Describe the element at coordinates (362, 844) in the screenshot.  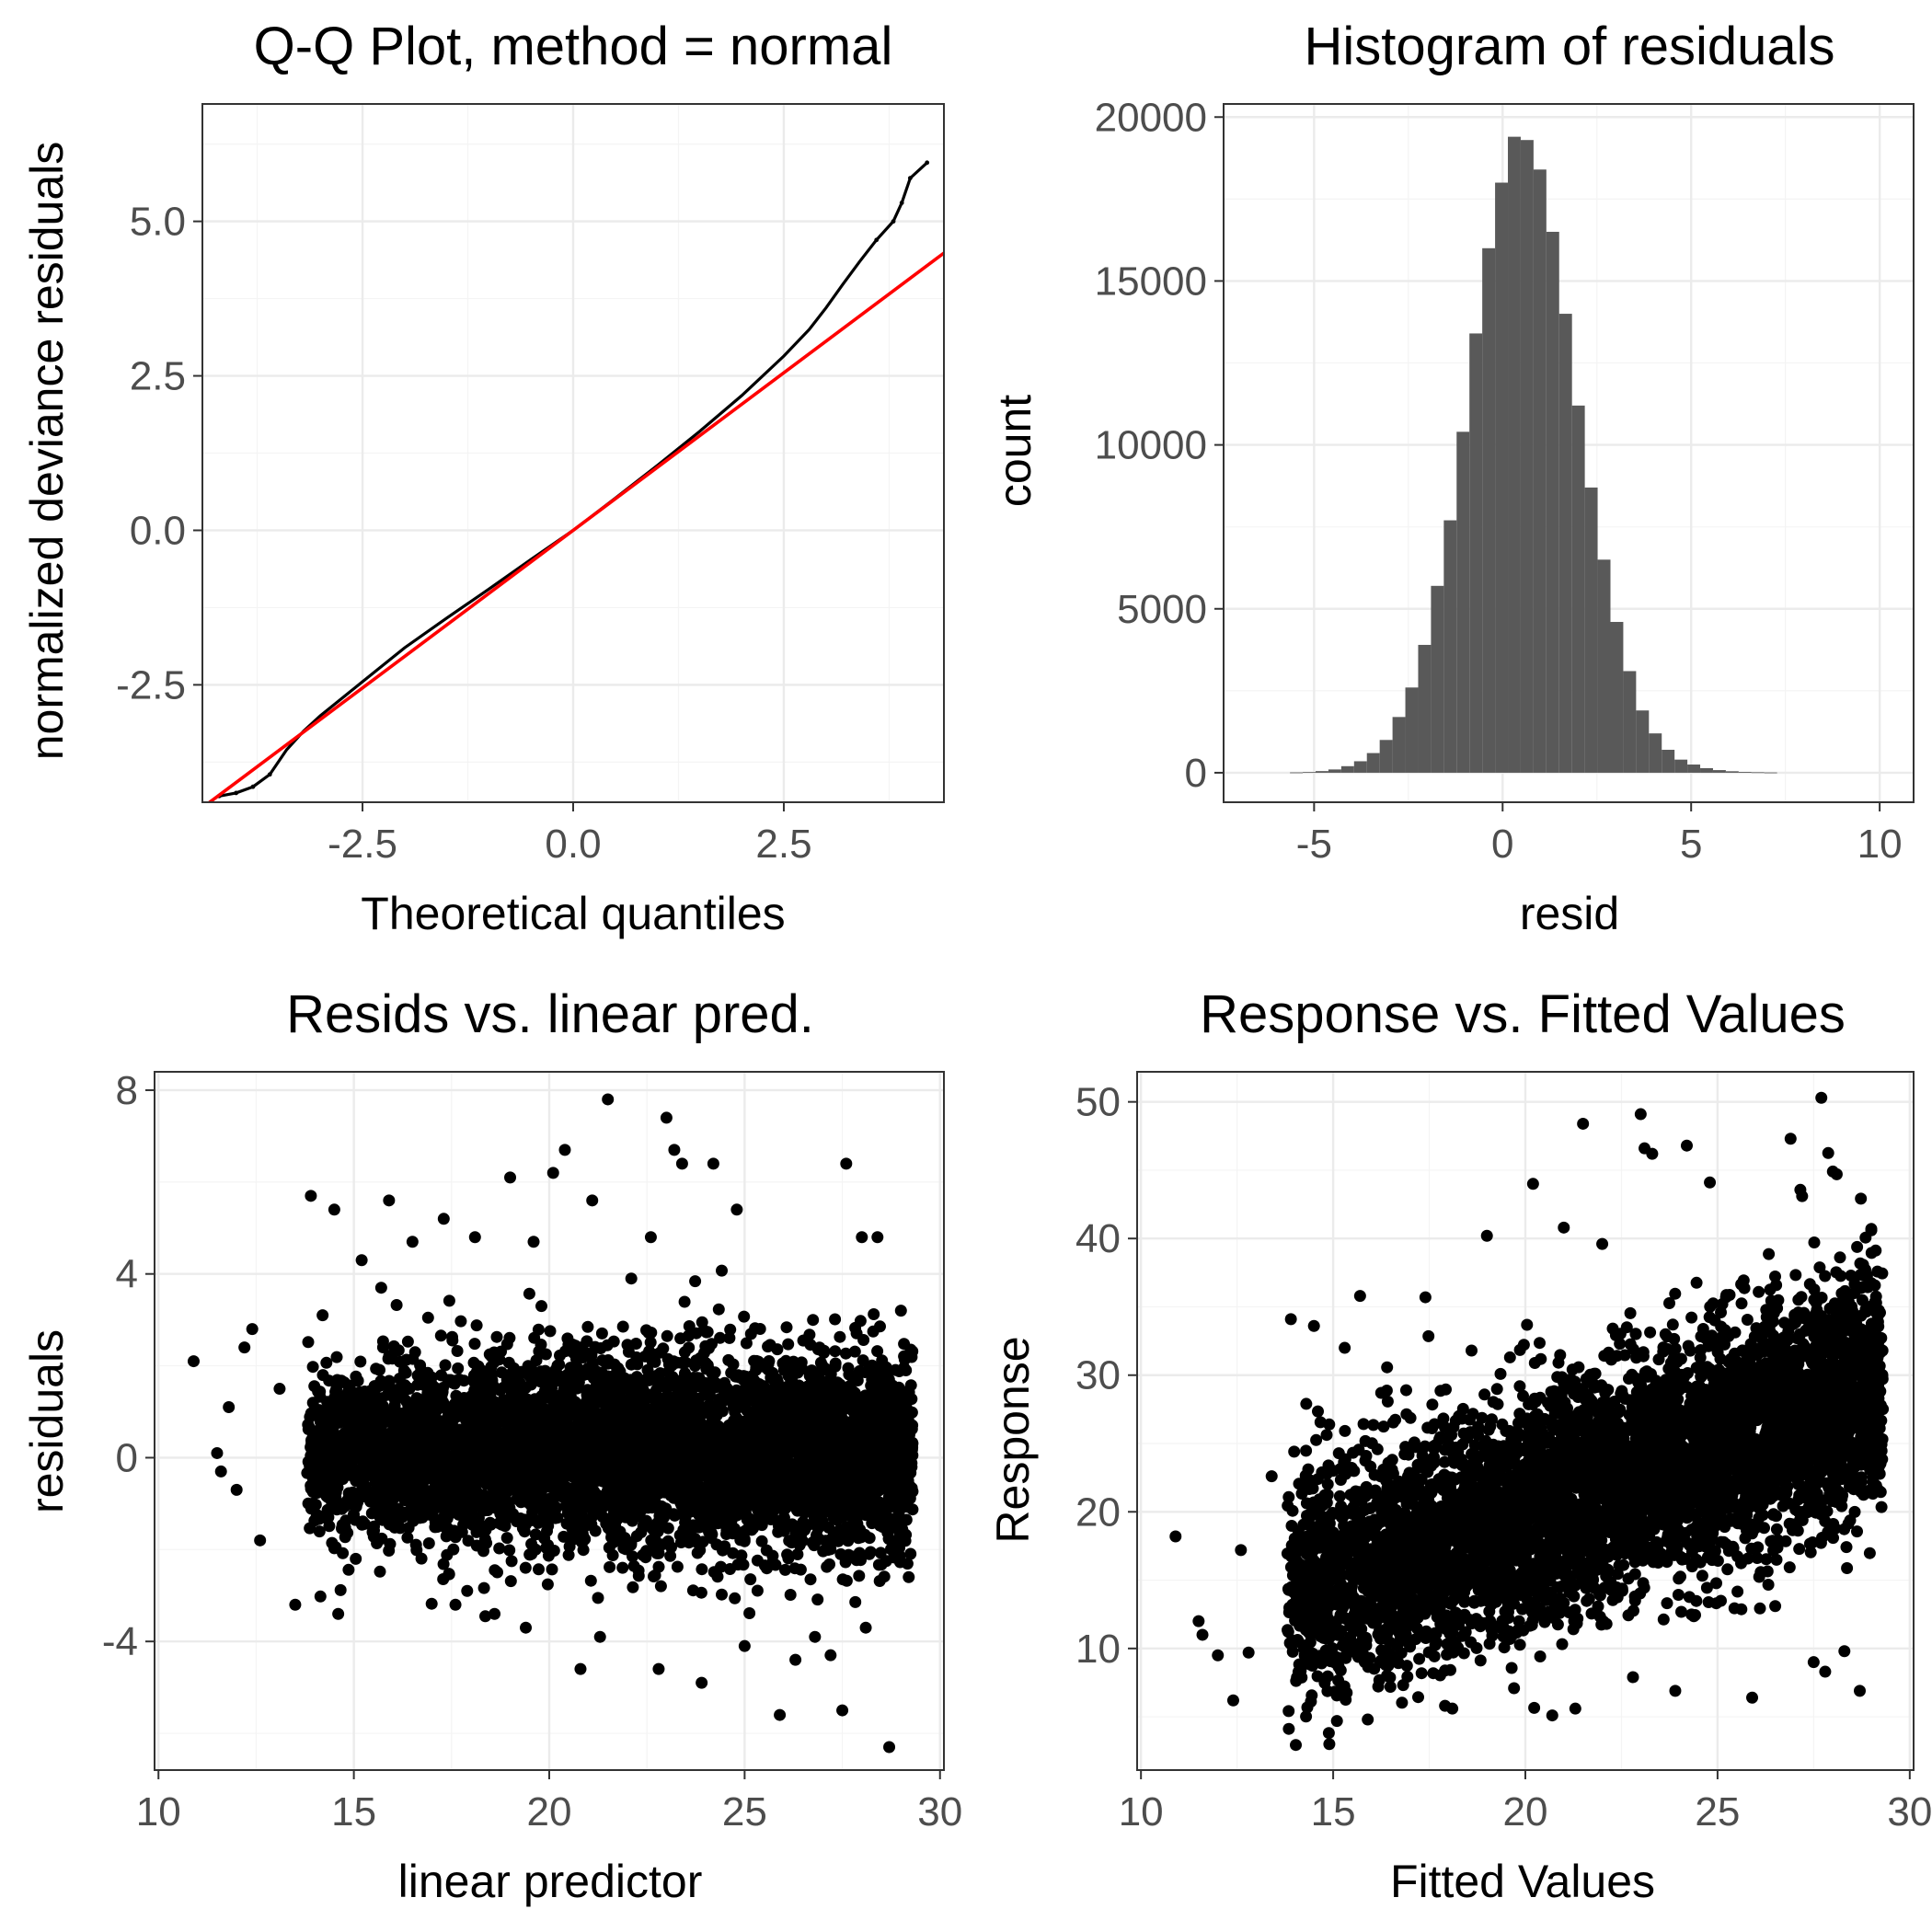
I see `x-tick-label: -2.5` at that location.